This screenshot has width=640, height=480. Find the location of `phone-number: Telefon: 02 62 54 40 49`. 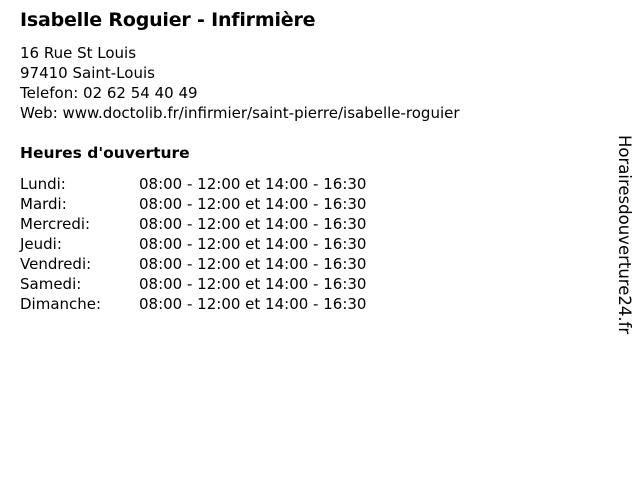

phone-number: Telefon: 02 62 54 40 49 is located at coordinates (109, 93).